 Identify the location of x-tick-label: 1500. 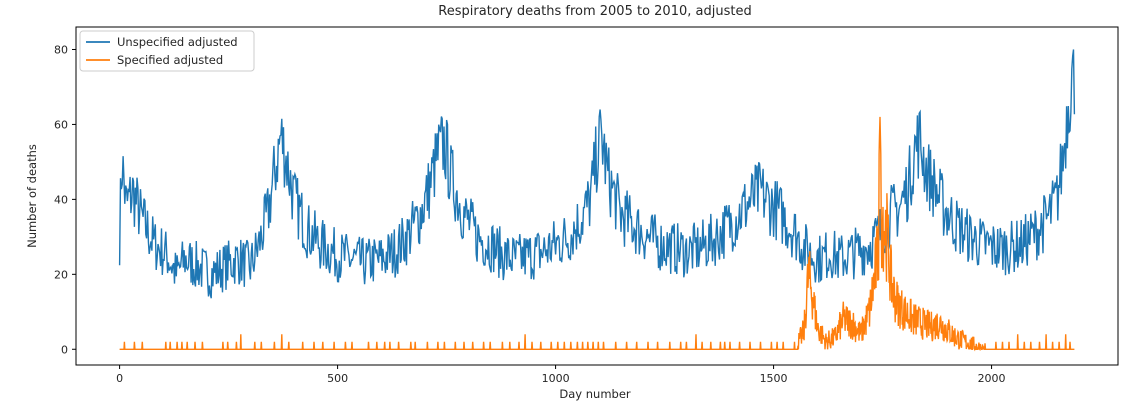
(774, 378).